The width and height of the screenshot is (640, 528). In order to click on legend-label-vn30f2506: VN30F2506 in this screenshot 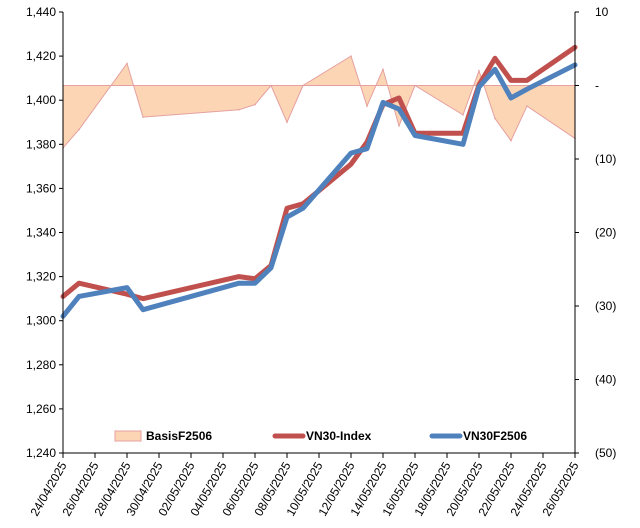, I will do `click(495, 436)`.